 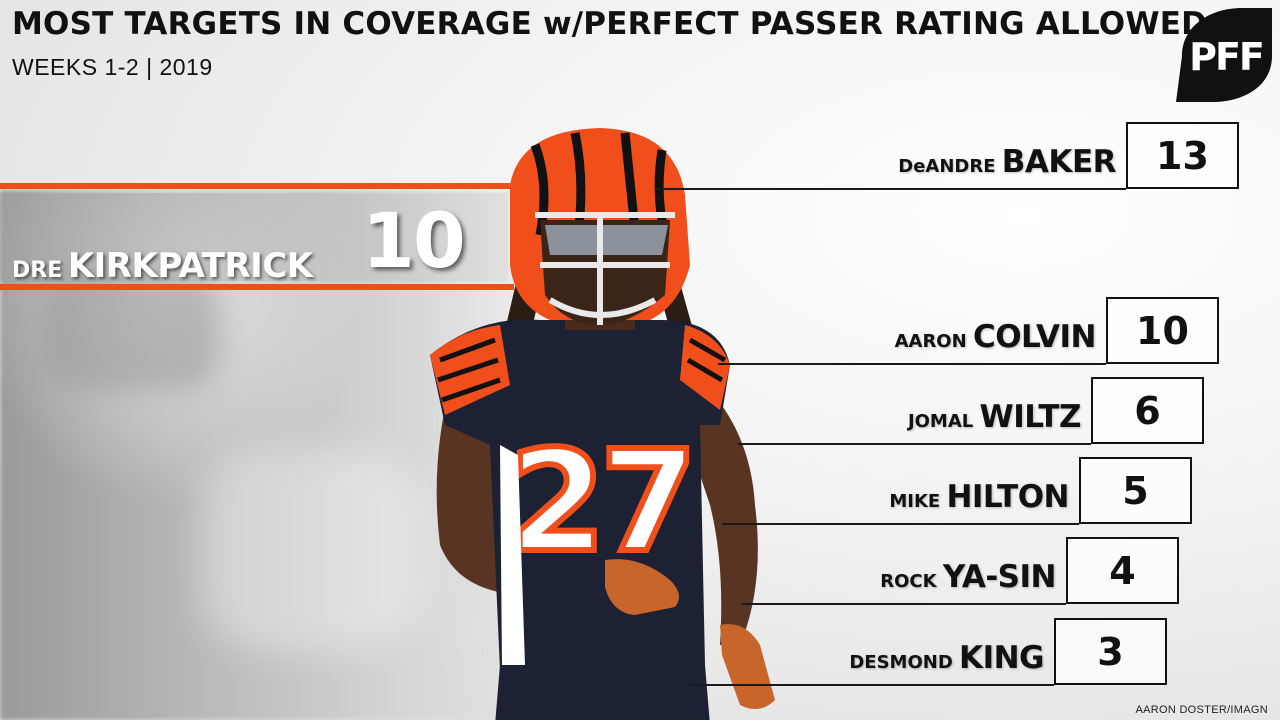 I want to click on player-name: DeANDRE BAKER, so click(x=1007, y=162).